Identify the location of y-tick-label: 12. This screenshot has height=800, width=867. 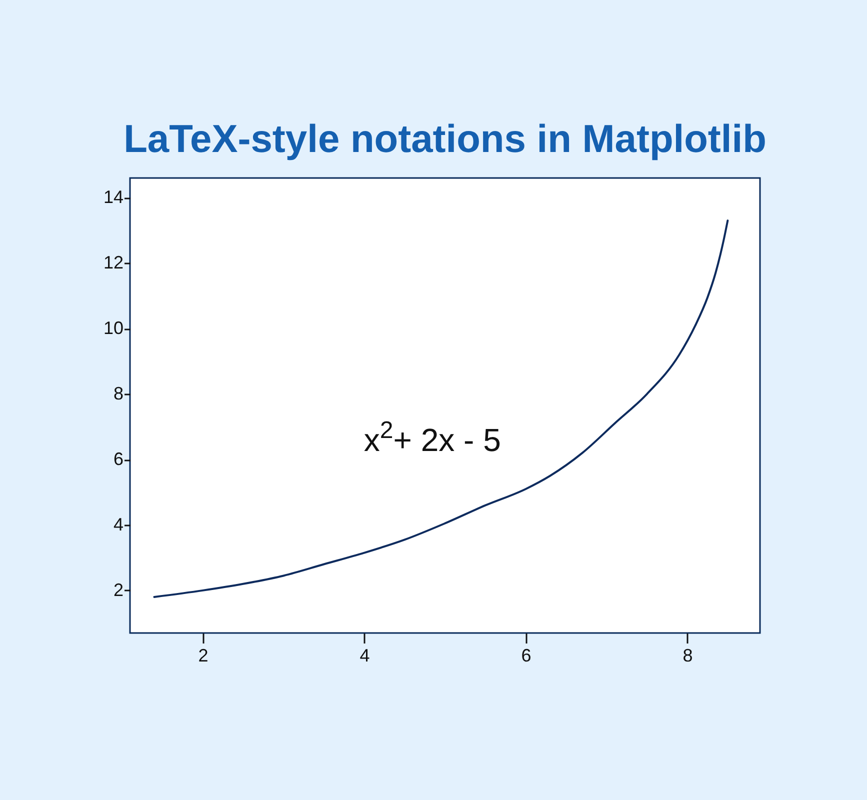
(113, 262).